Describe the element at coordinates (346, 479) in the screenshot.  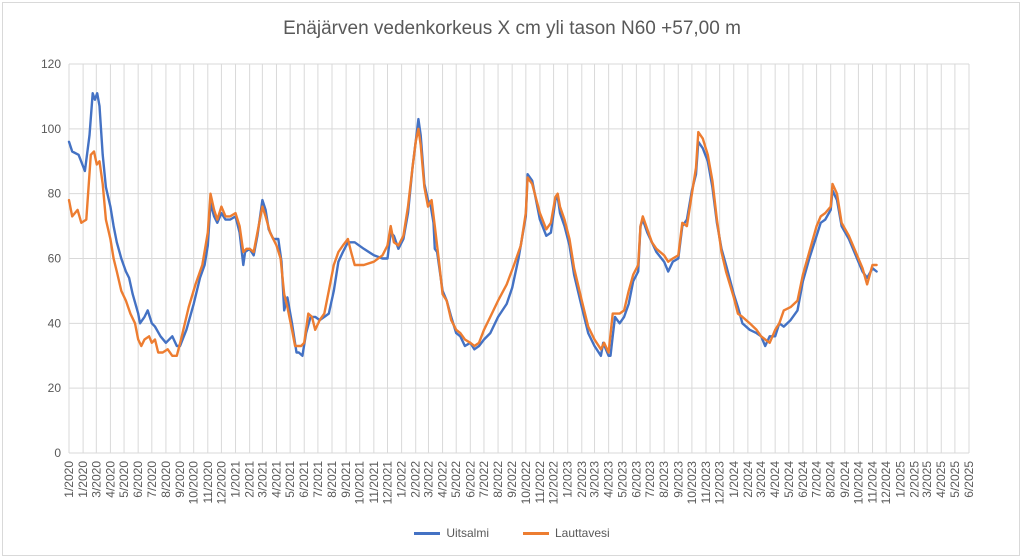
I see `x-tick-label: 9/2021` at that location.